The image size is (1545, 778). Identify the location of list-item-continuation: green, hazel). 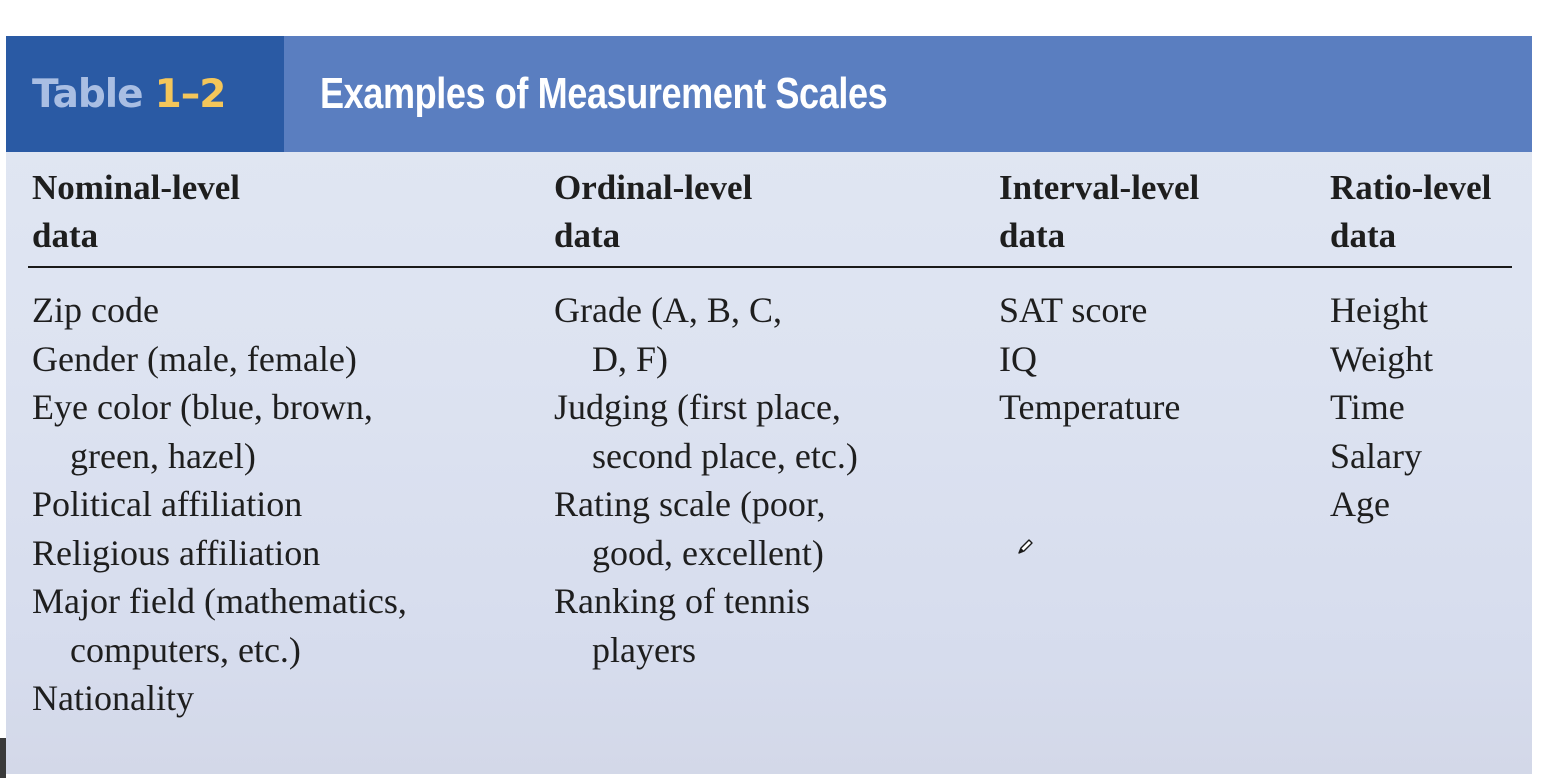
(163, 455).